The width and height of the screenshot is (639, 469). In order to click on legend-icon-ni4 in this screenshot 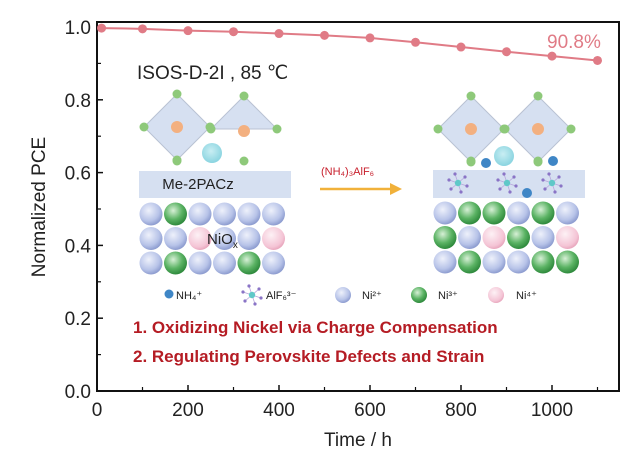, I will do `click(496, 295)`.